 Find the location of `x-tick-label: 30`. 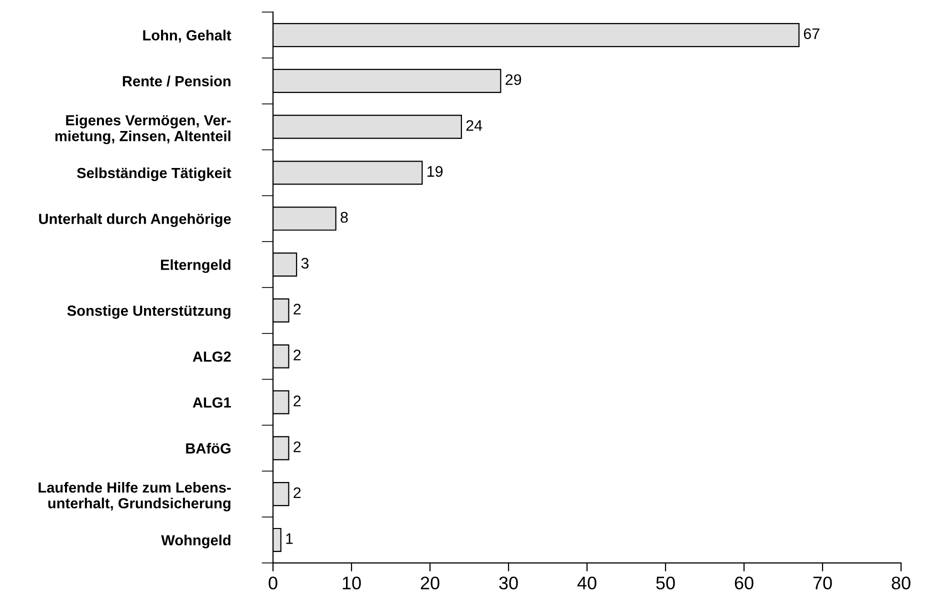

x-tick-label: 30 is located at coordinates (508, 583).